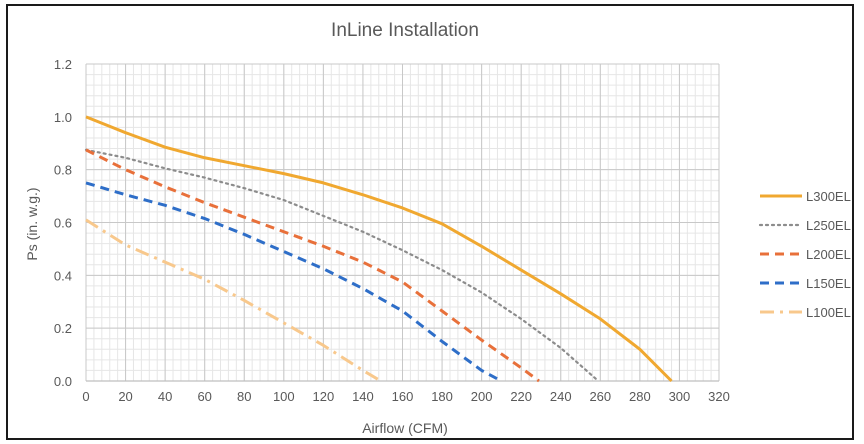 The image size is (864, 444). I want to click on x-tick-label: 300, so click(680, 396).